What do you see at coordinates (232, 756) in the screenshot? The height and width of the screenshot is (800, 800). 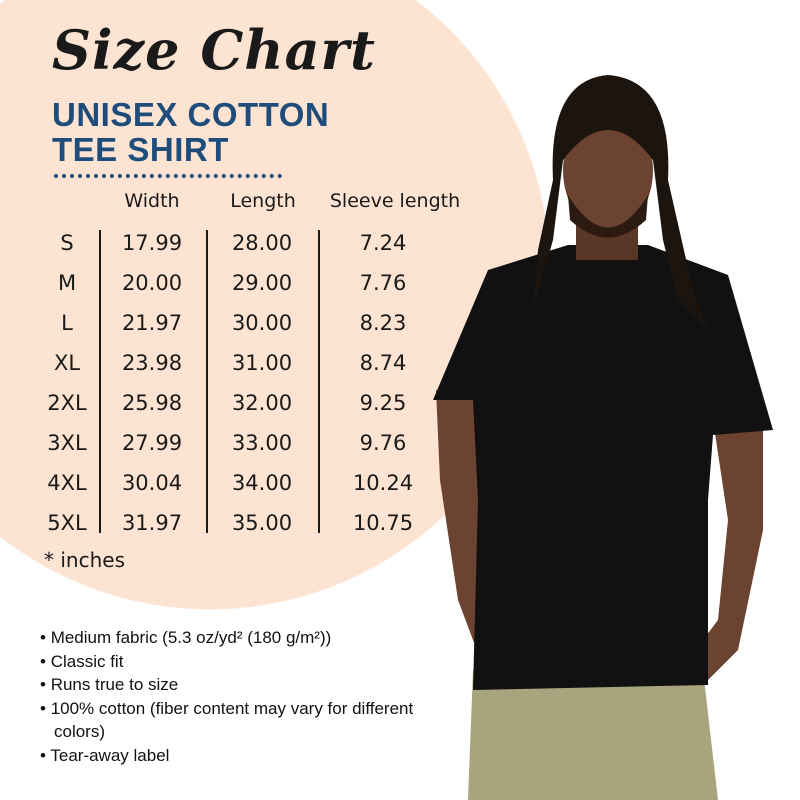 I see `feature-item: Tear-away label` at bounding box center [232, 756].